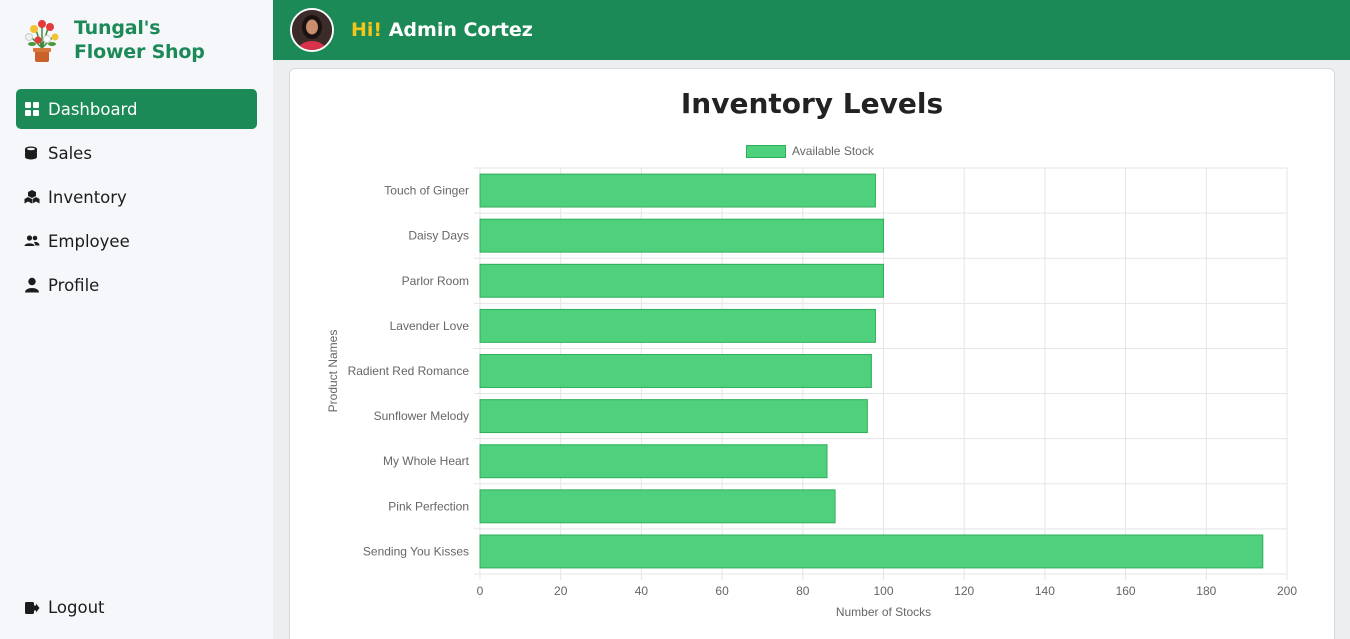 The width and height of the screenshot is (1350, 639). Describe the element at coordinates (426, 191) in the screenshot. I see `y-tick-label: Touch of Ginger` at that location.